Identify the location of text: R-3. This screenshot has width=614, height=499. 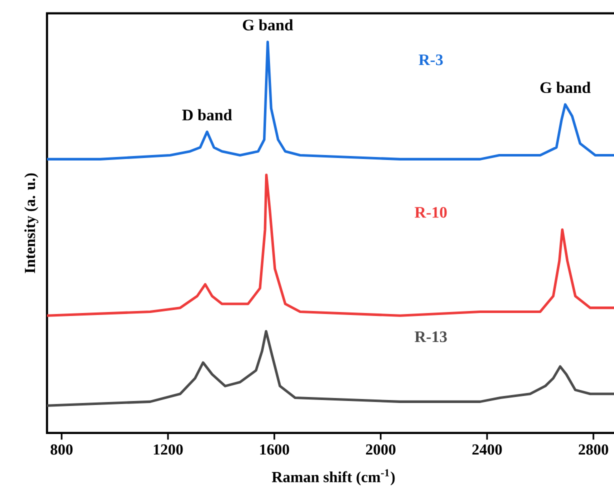
(430, 60).